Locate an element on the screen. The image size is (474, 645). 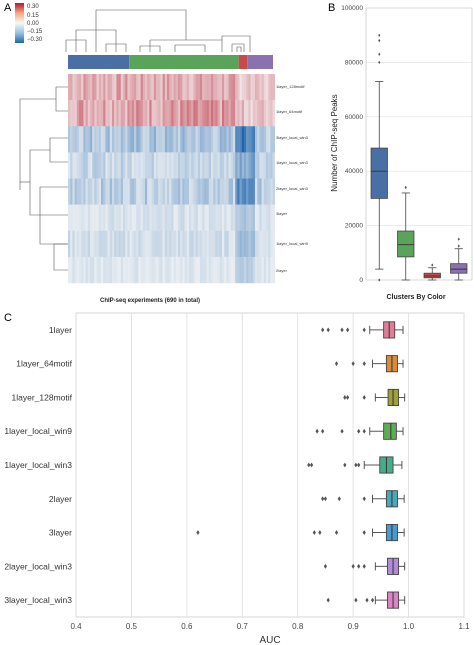
panel-c-xtick-label: 0.4 is located at coordinates (76, 626).